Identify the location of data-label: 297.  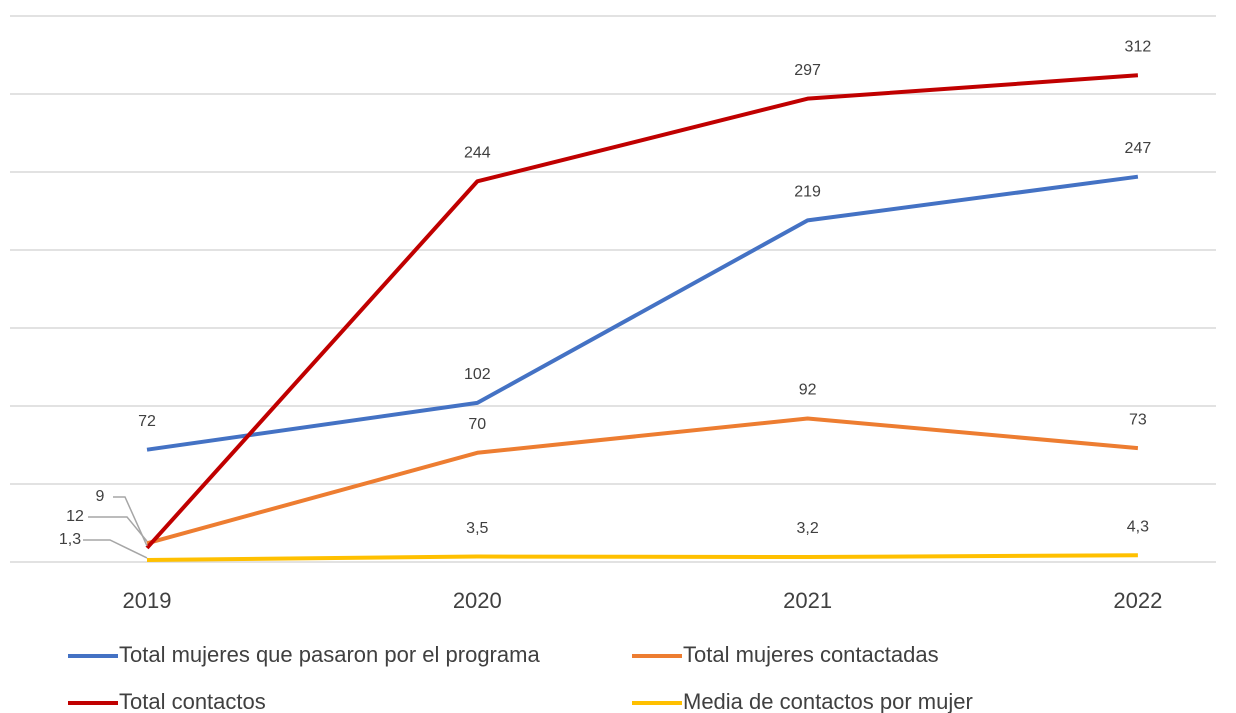
(807, 70).